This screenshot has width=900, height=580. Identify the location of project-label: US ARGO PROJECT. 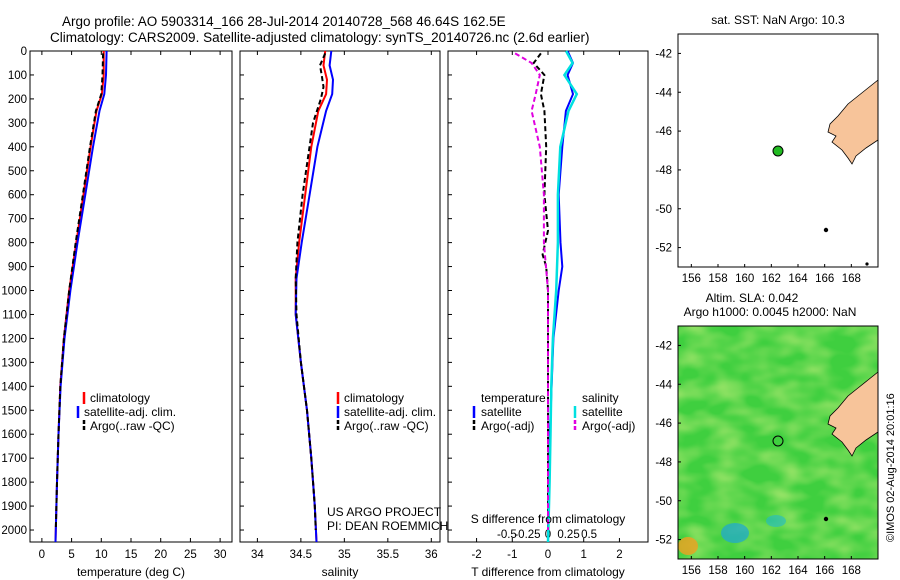
(384, 512).